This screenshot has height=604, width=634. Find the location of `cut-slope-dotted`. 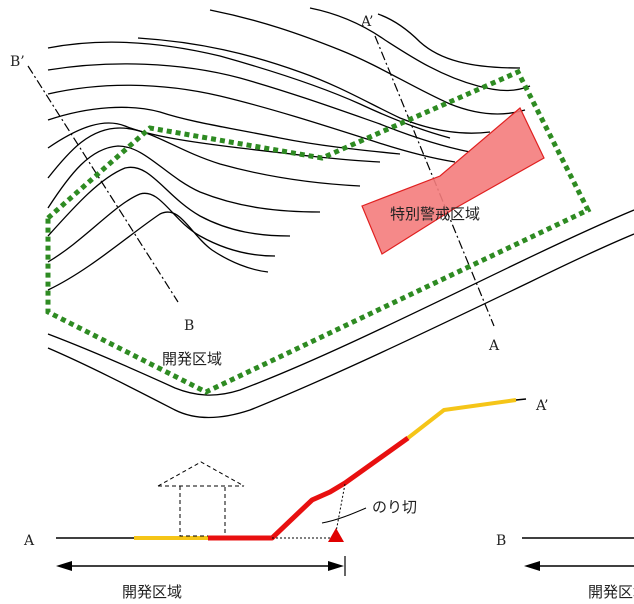

cut-slope-dotted is located at coordinates (340, 508).